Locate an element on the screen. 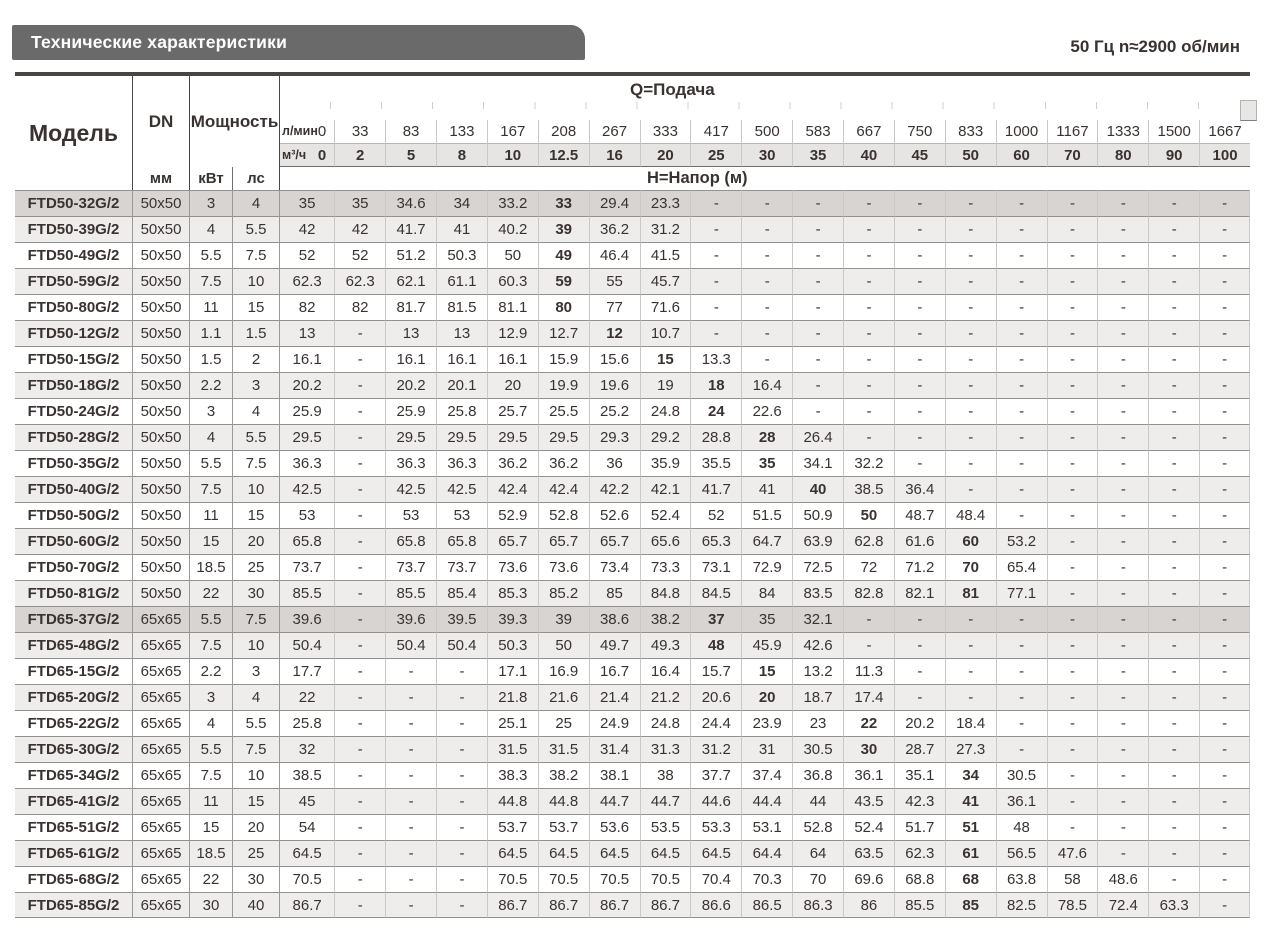  head-value-cell: 68.8 is located at coordinates (919, 879).